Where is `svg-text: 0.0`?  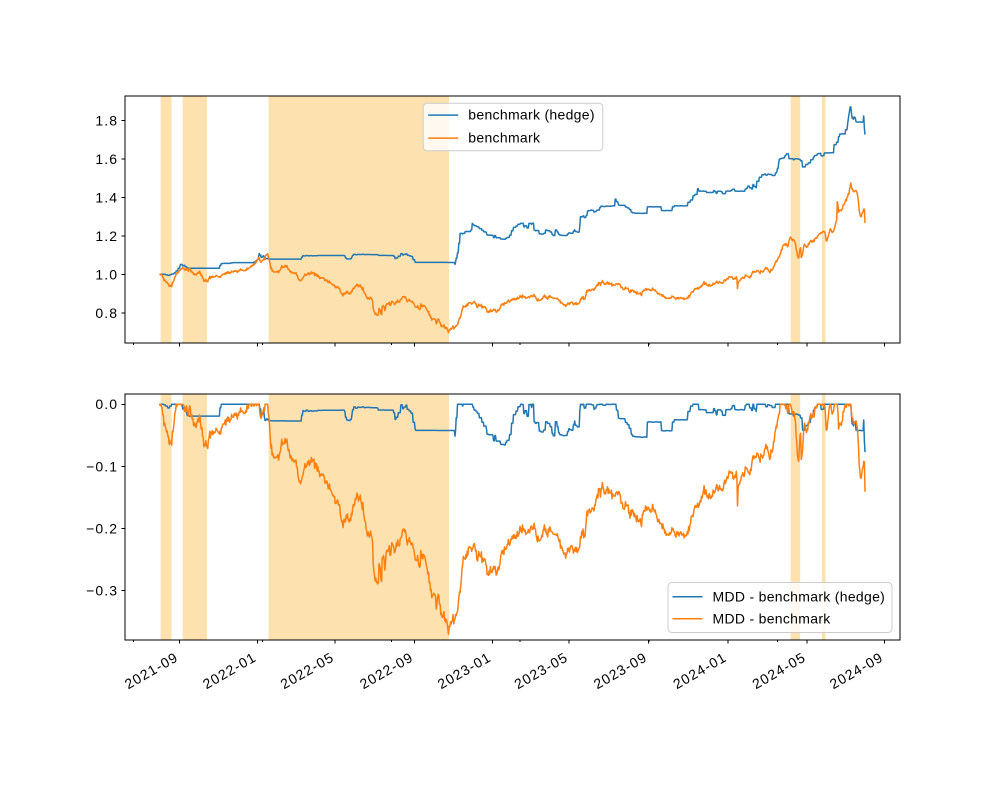
svg-text: 0.0 is located at coordinates (106, 404).